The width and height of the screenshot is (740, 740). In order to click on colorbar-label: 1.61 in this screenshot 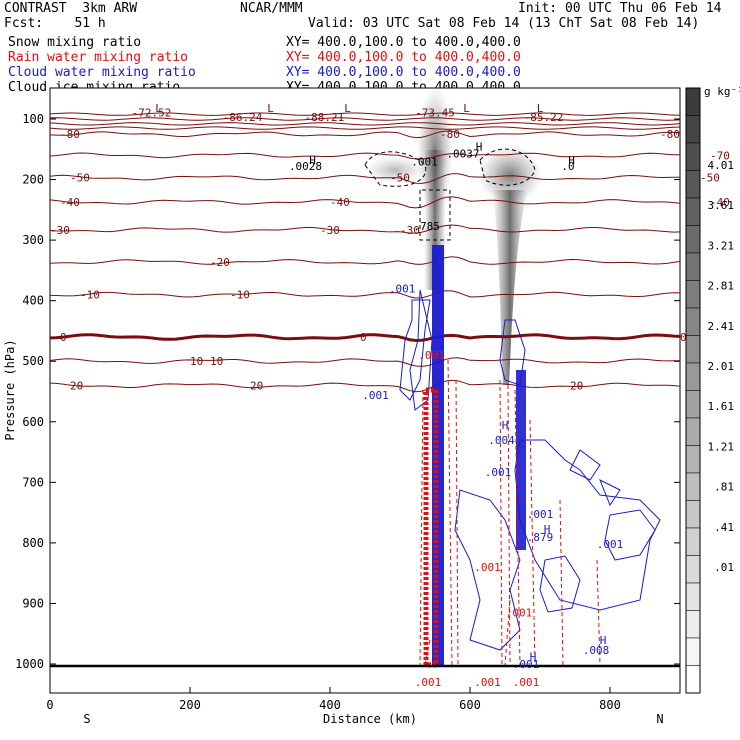, I will do `click(721, 406)`.